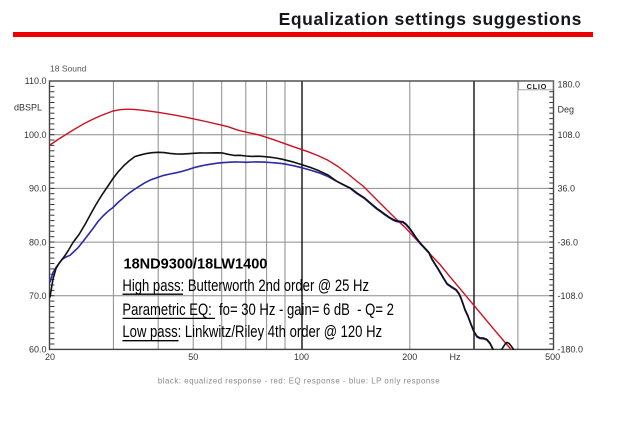 This screenshot has width=618, height=431. I want to click on svg-text: 20, so click(50, 357).